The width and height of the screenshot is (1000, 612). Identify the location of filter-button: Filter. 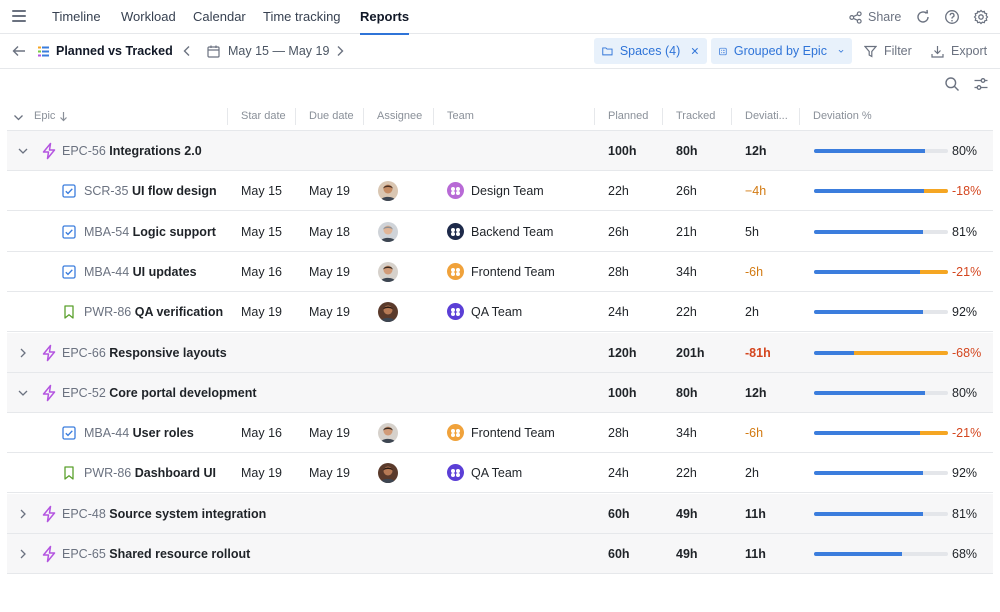
(888, 51).